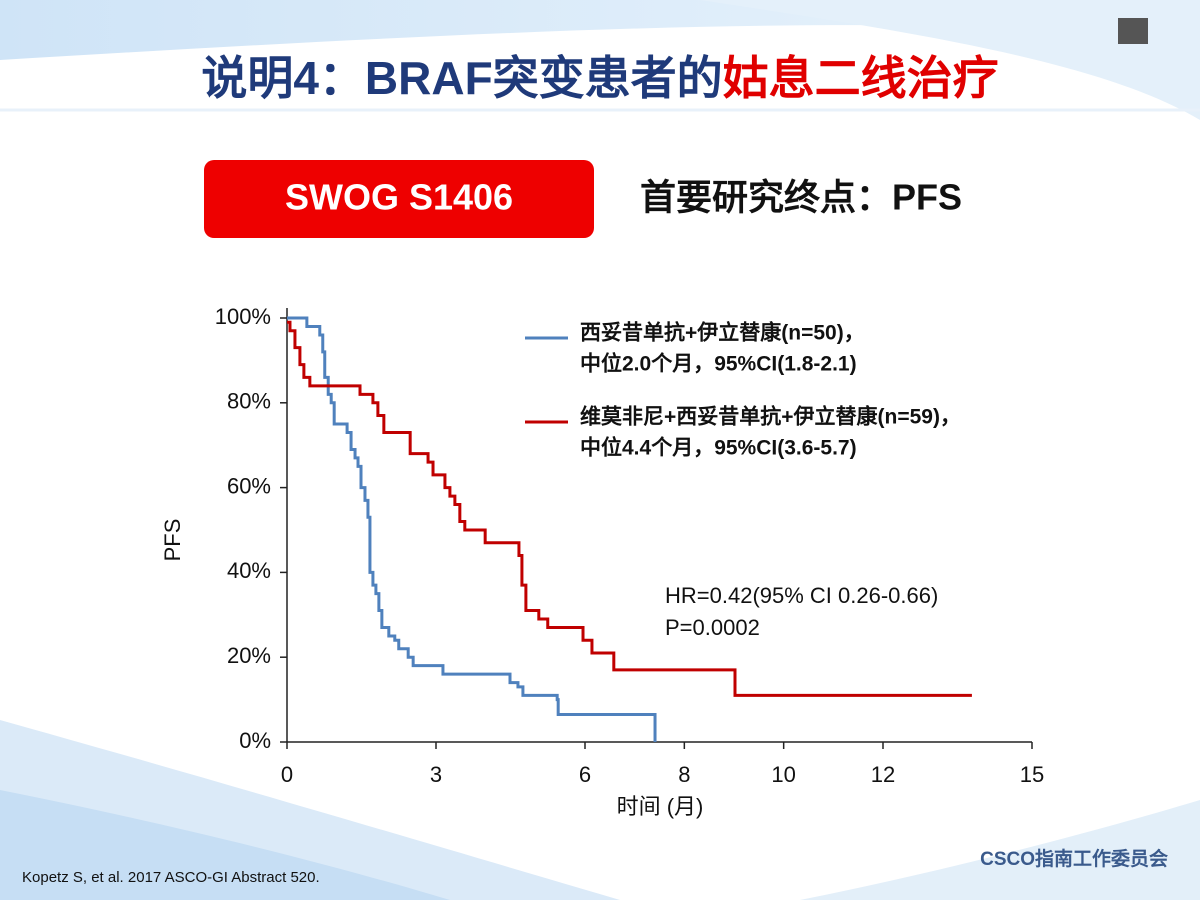 The image size is (1200, 900). Describe the element at coordinates (660, 806) in the screenshot. I see `x-axis-label: 时间 (月)` at that location.